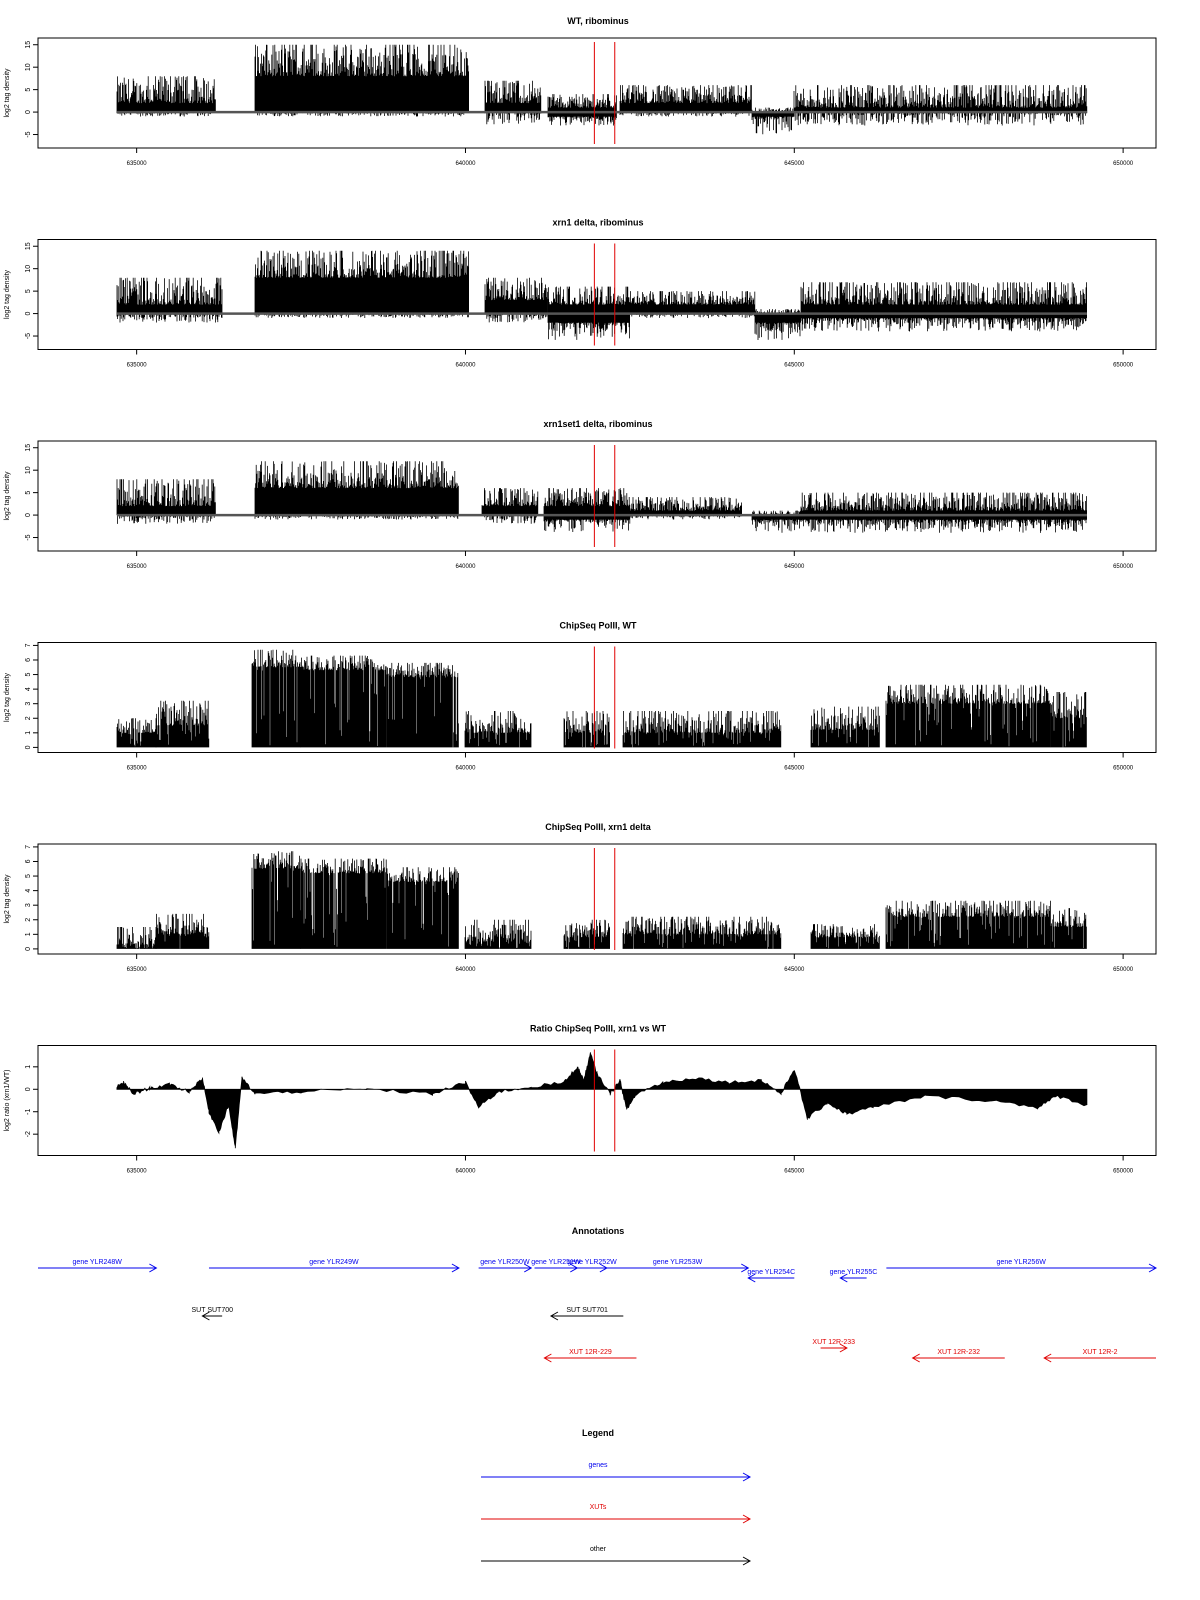 The image size is (1200, 1600). Describe the element at coordinates (334, 1266) in the screenshot. I see `feature: gene YLR249W` at that location.